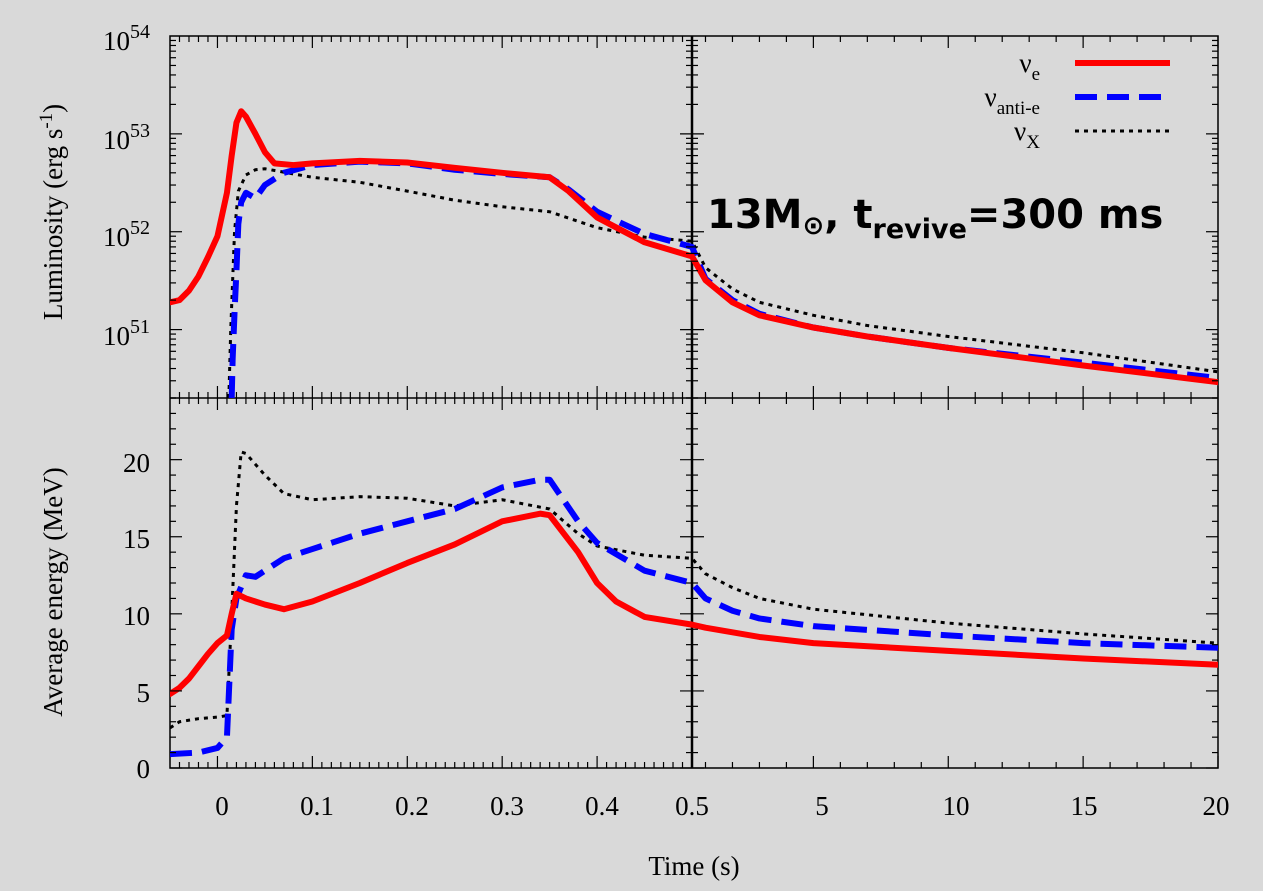  What do you see at coordinates (52, 212) in the screenshot?
I see `luminosity-axis-title: Luminosity (erg s-1)` at bounding box center [52, 212].